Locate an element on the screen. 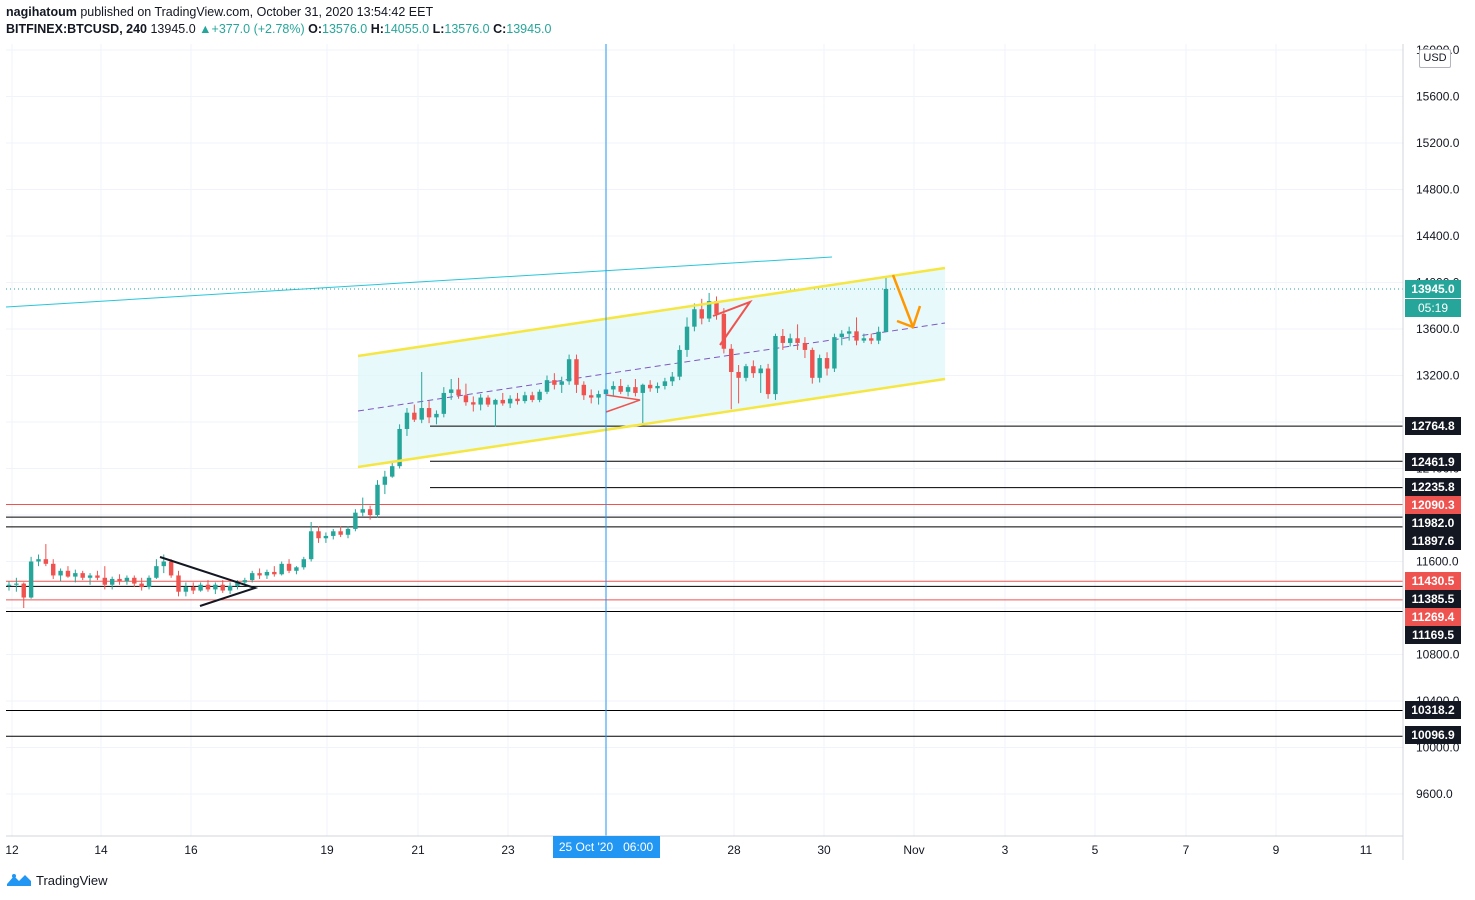 The height and width of the screenshot is (900, 1475). orange-arrow-head is located at coordinates (909, 317).